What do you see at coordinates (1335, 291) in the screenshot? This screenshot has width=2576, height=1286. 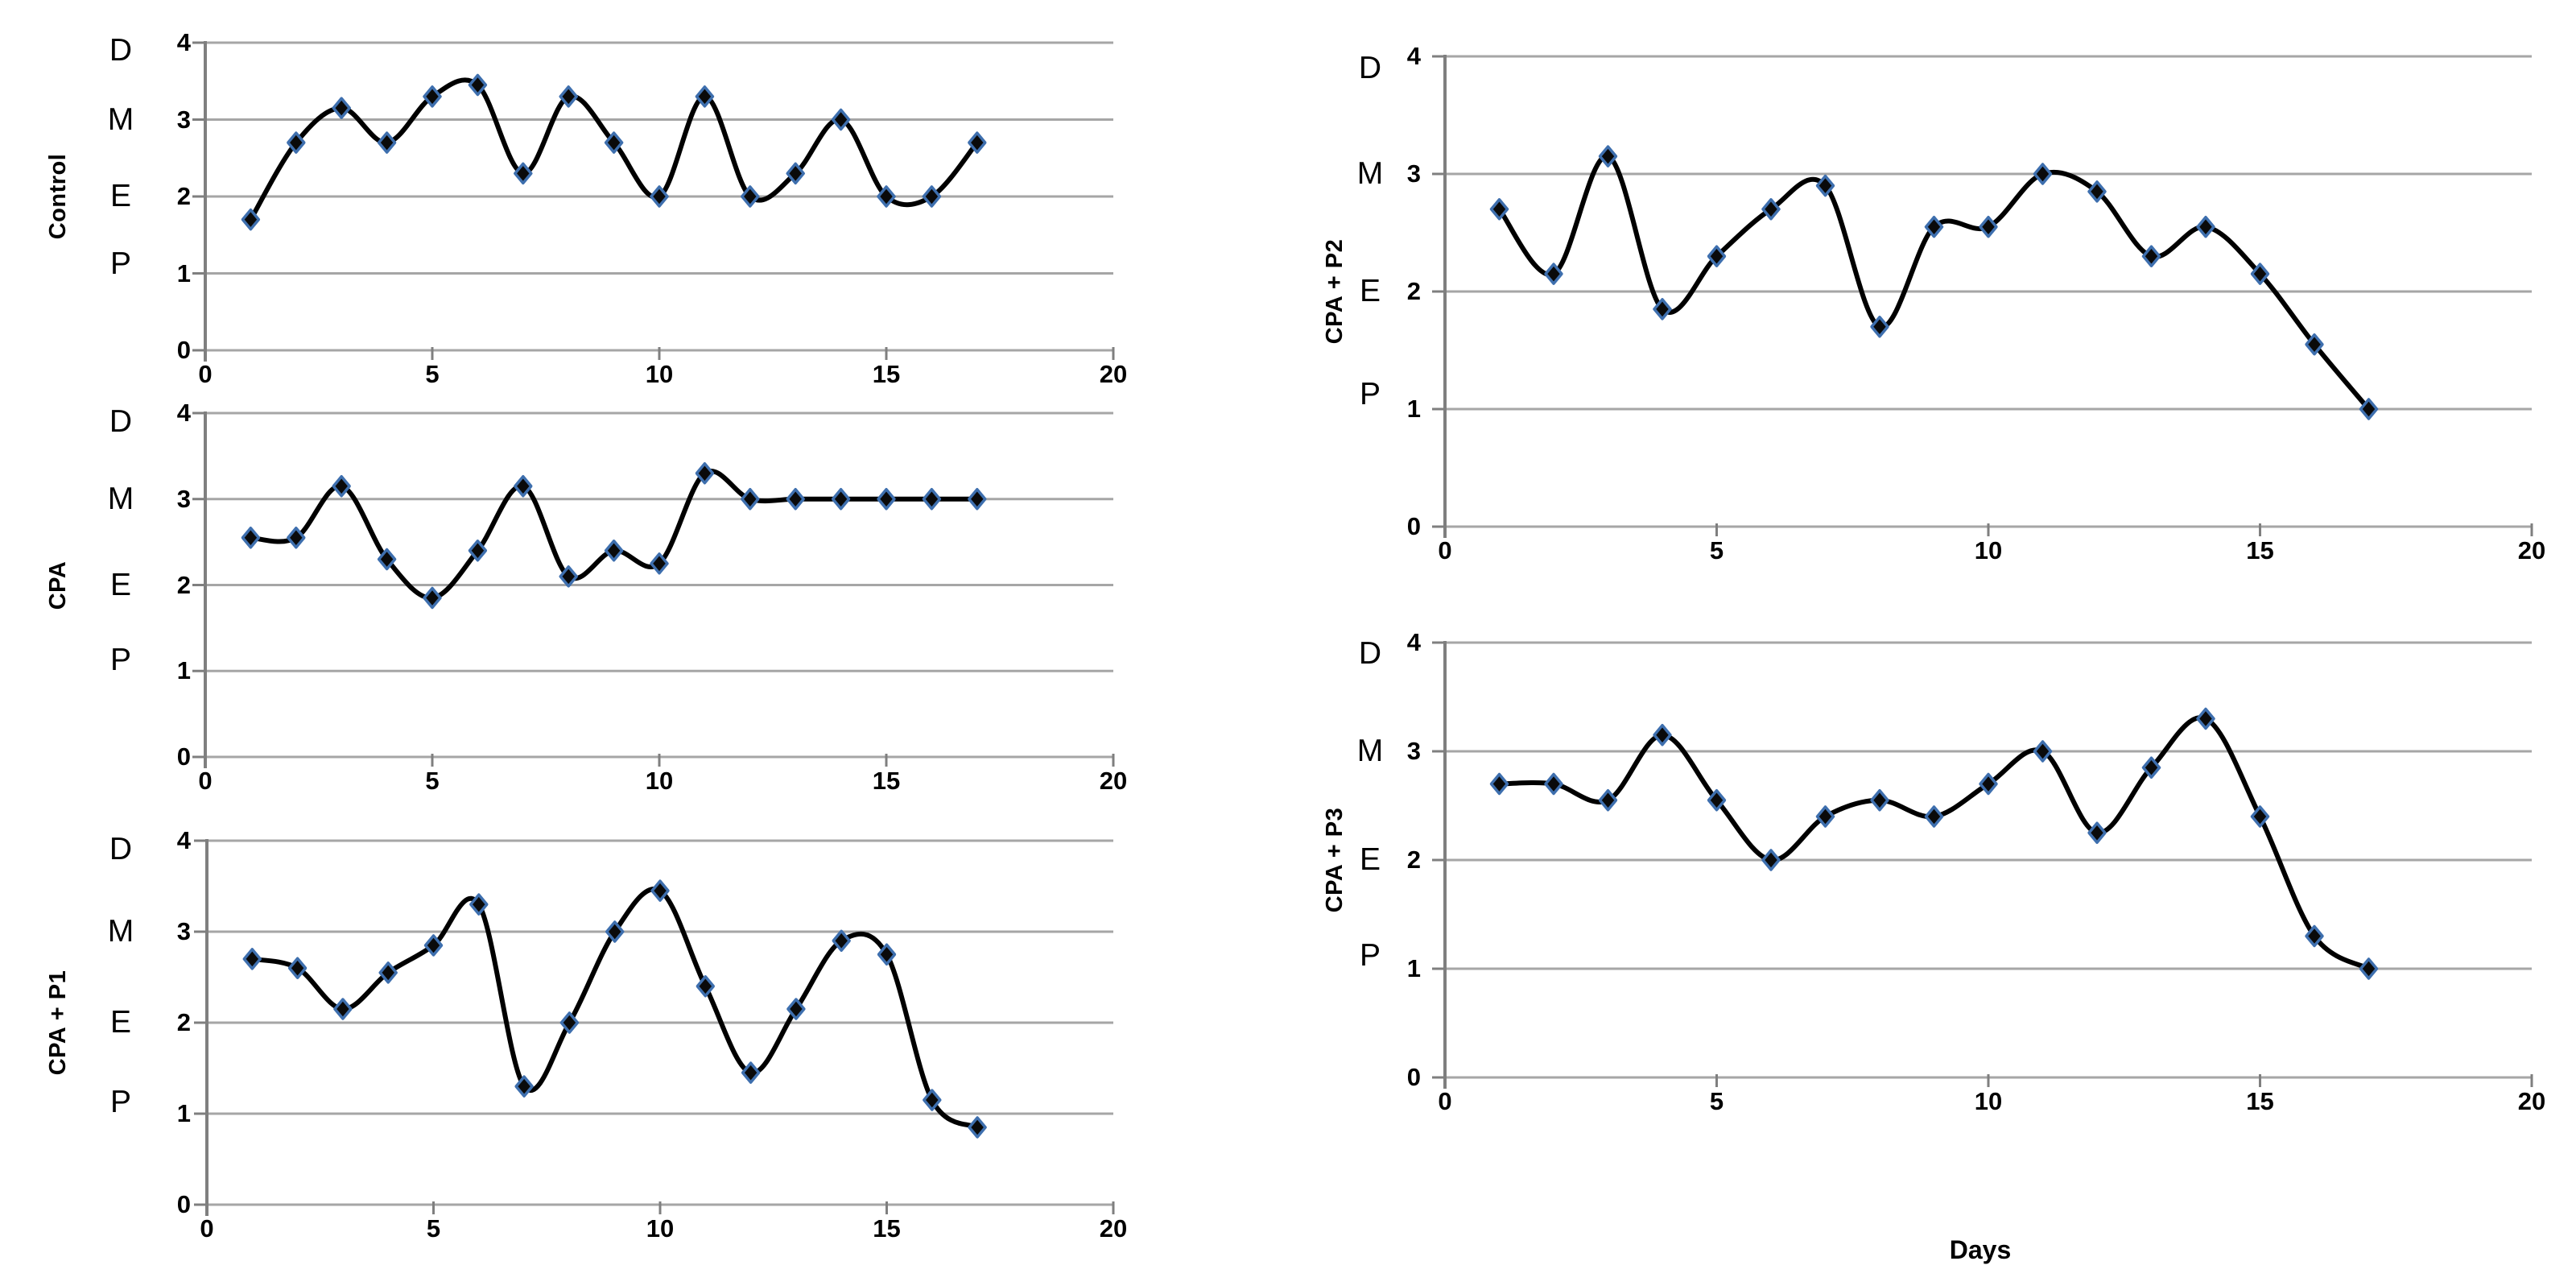 I see `chart-title: CPA + P2` at bounding box center [1335, 291].